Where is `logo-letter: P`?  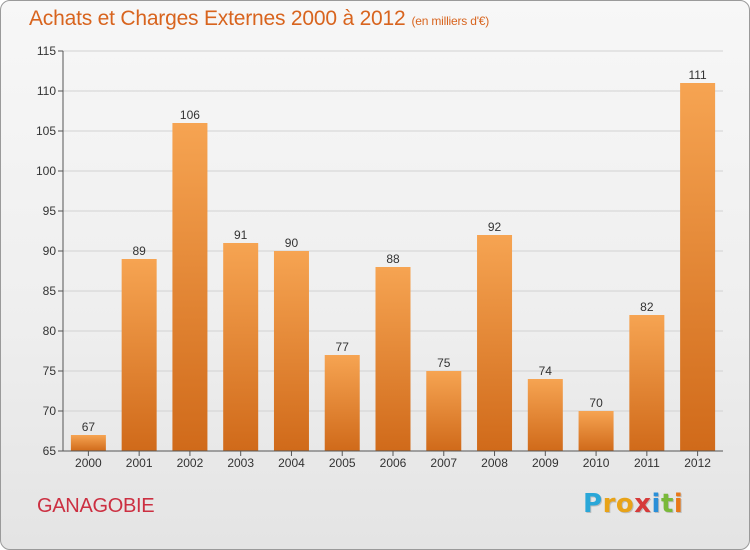
logo-letter: P is located at coordinates (593, 504).